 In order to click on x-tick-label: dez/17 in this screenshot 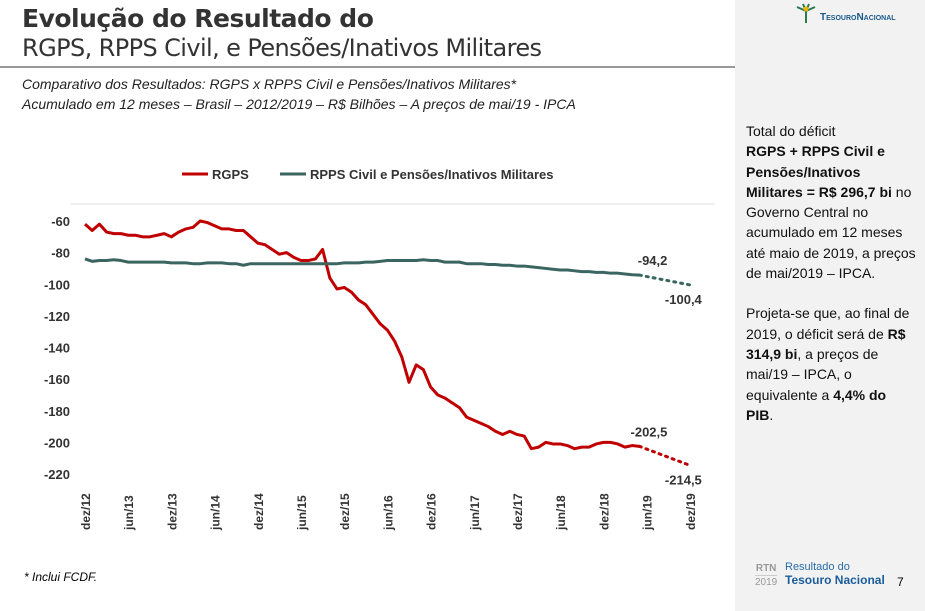, I will do `click(518, 511)`.